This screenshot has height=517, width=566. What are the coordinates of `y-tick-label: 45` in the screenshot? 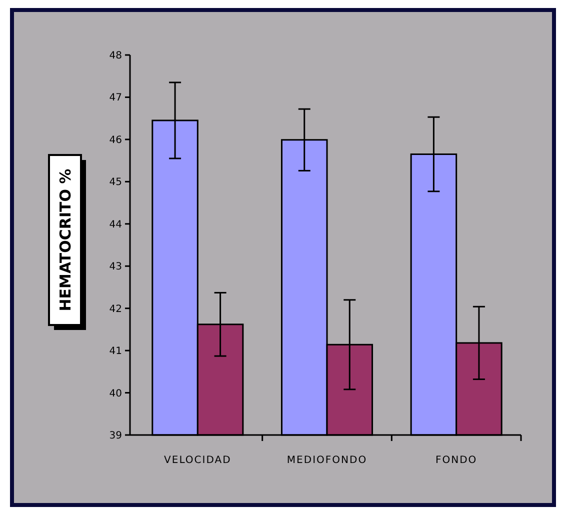 It's located at (115, 182).